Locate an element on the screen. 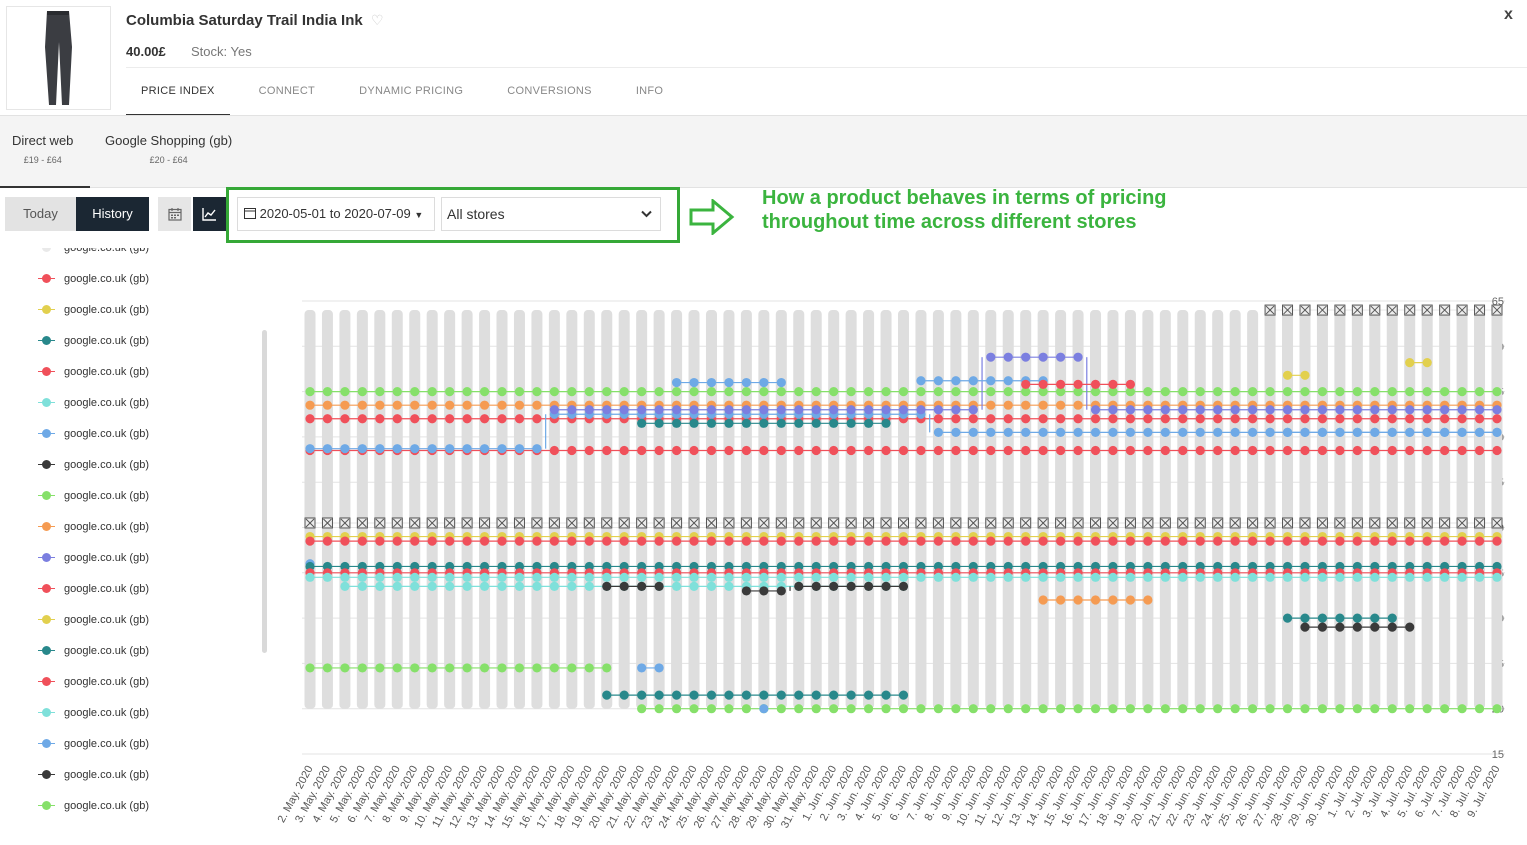 The image size is (1527, 845). y-tick-label: 15 is located at coordinates (1498, 755).